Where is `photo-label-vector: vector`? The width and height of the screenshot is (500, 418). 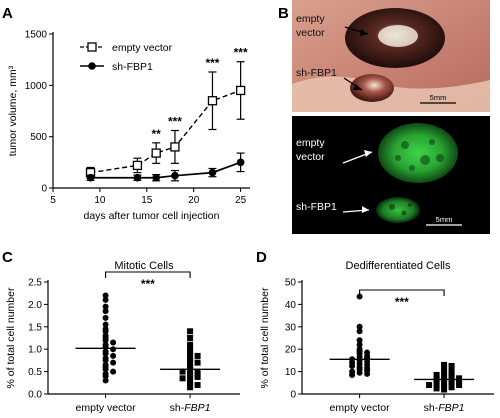
photo-label-vector: vector is located at coordinates (310, 33).